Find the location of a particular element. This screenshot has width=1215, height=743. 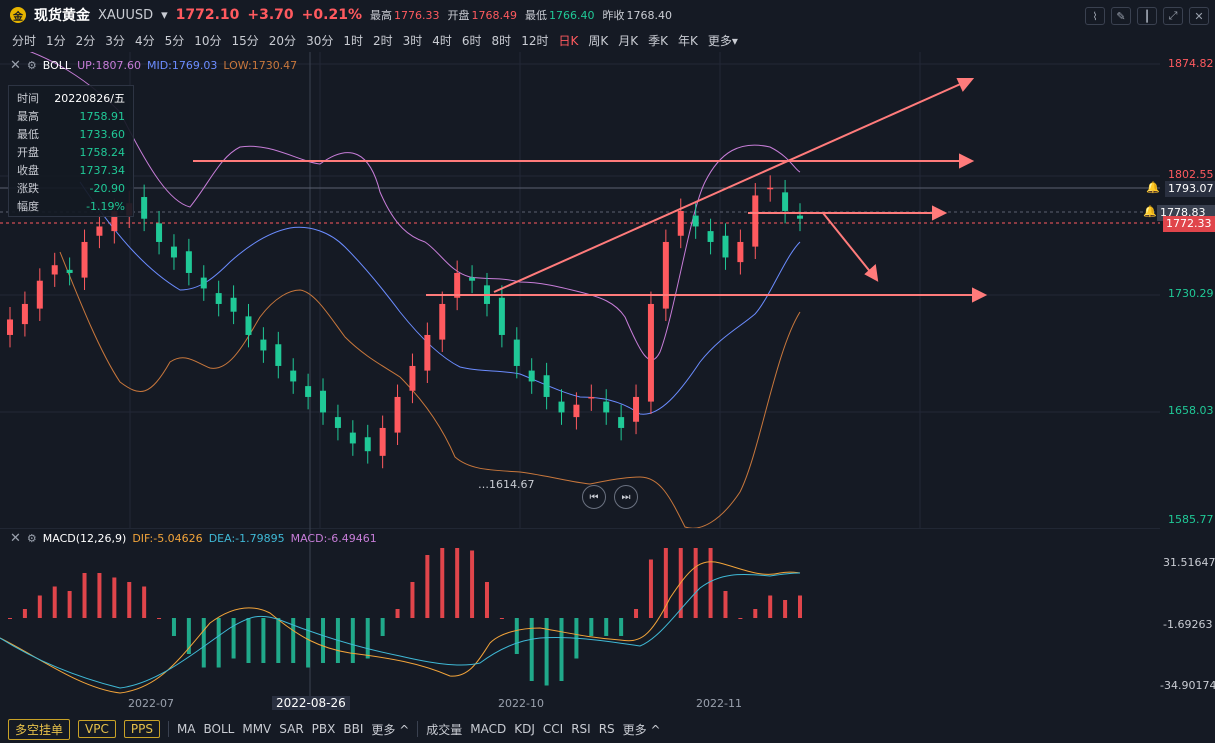

macd-value: MACD:-6.49461 is located at coordinates (333, 538).